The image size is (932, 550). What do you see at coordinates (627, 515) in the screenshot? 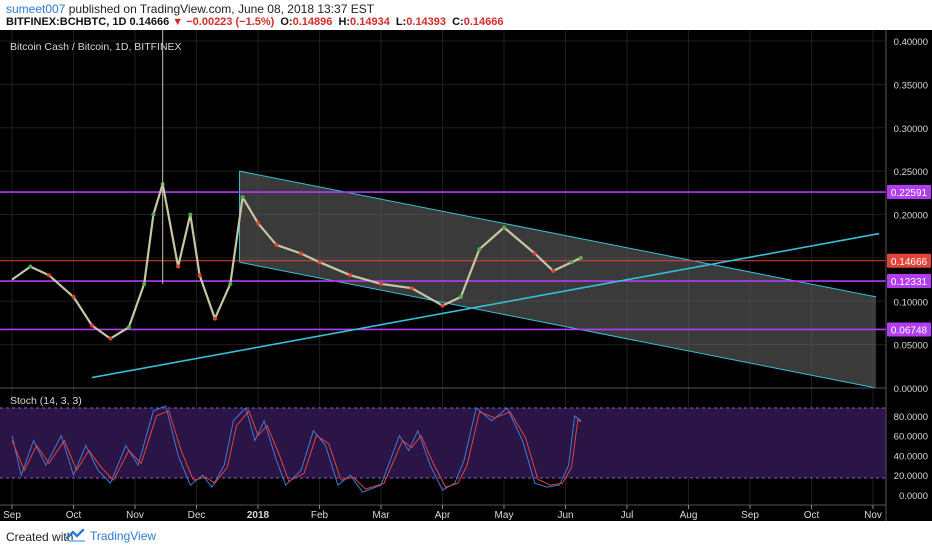
I see `x-tick-label: Jul` at bounding box center [627, 515].